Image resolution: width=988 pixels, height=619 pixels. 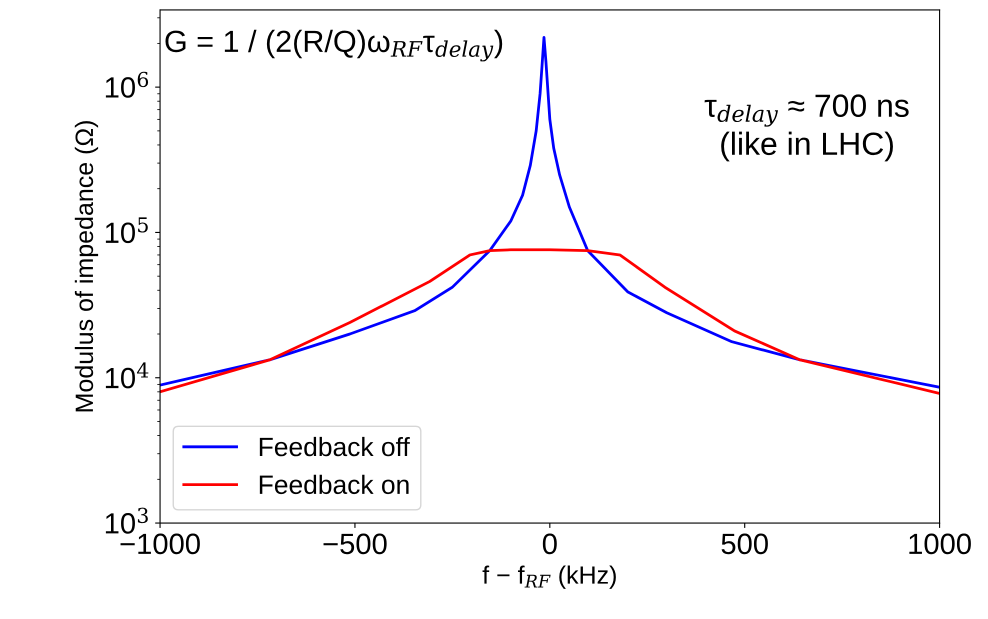 I want to click on x-tick-label: 0, so click(x=549, y=544).